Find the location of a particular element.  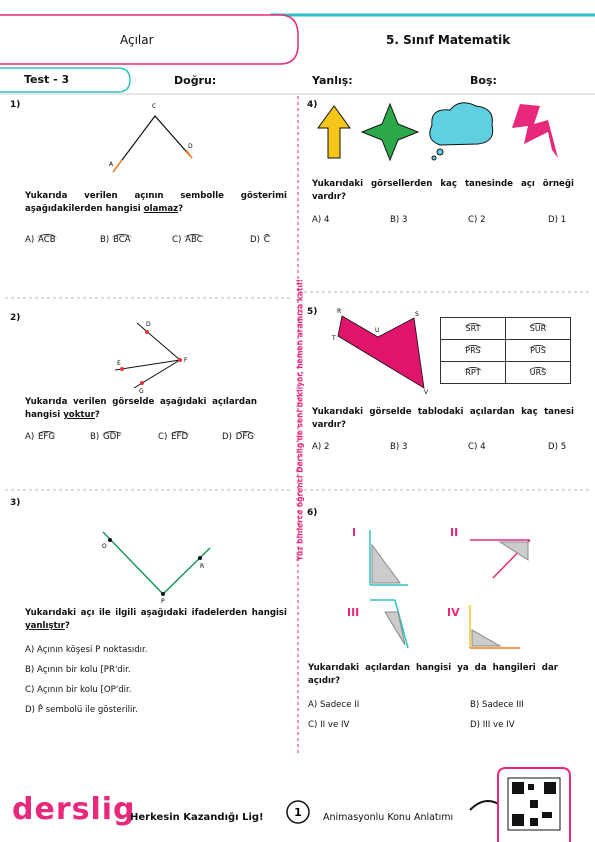

figure-label: III is located at coordinates (353, 612).